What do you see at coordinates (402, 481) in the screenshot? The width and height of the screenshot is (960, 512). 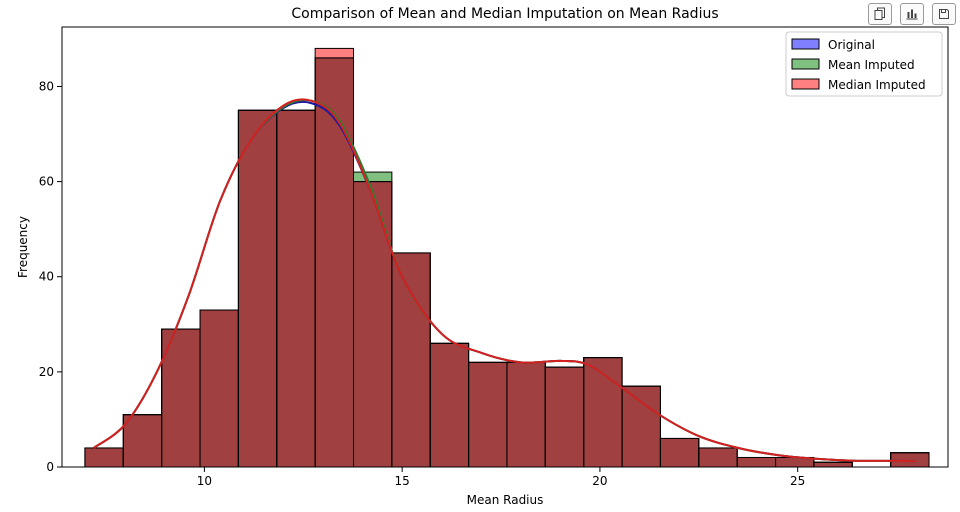 I see `x-tick-label: 15` at bounding box center [402, 481].